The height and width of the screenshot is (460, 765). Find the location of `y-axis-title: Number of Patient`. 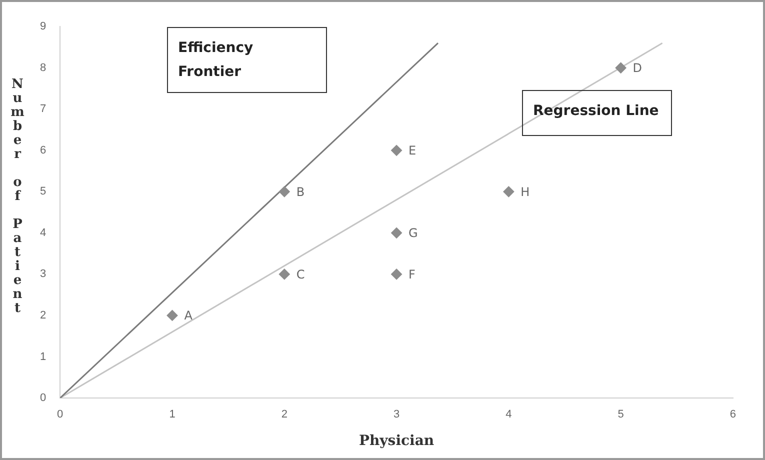

y-axis-title: Number of Patient is located at coordinates (18, 197).